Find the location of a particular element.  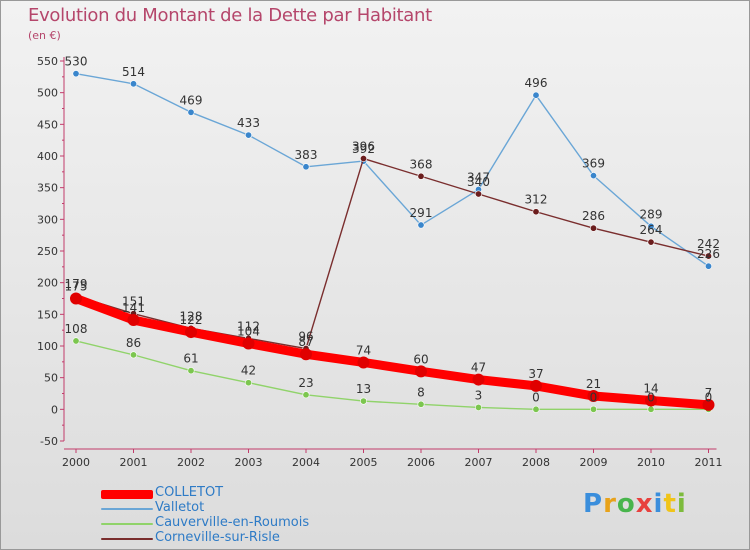

data-label: 264 is located at coordinates (651, 230).